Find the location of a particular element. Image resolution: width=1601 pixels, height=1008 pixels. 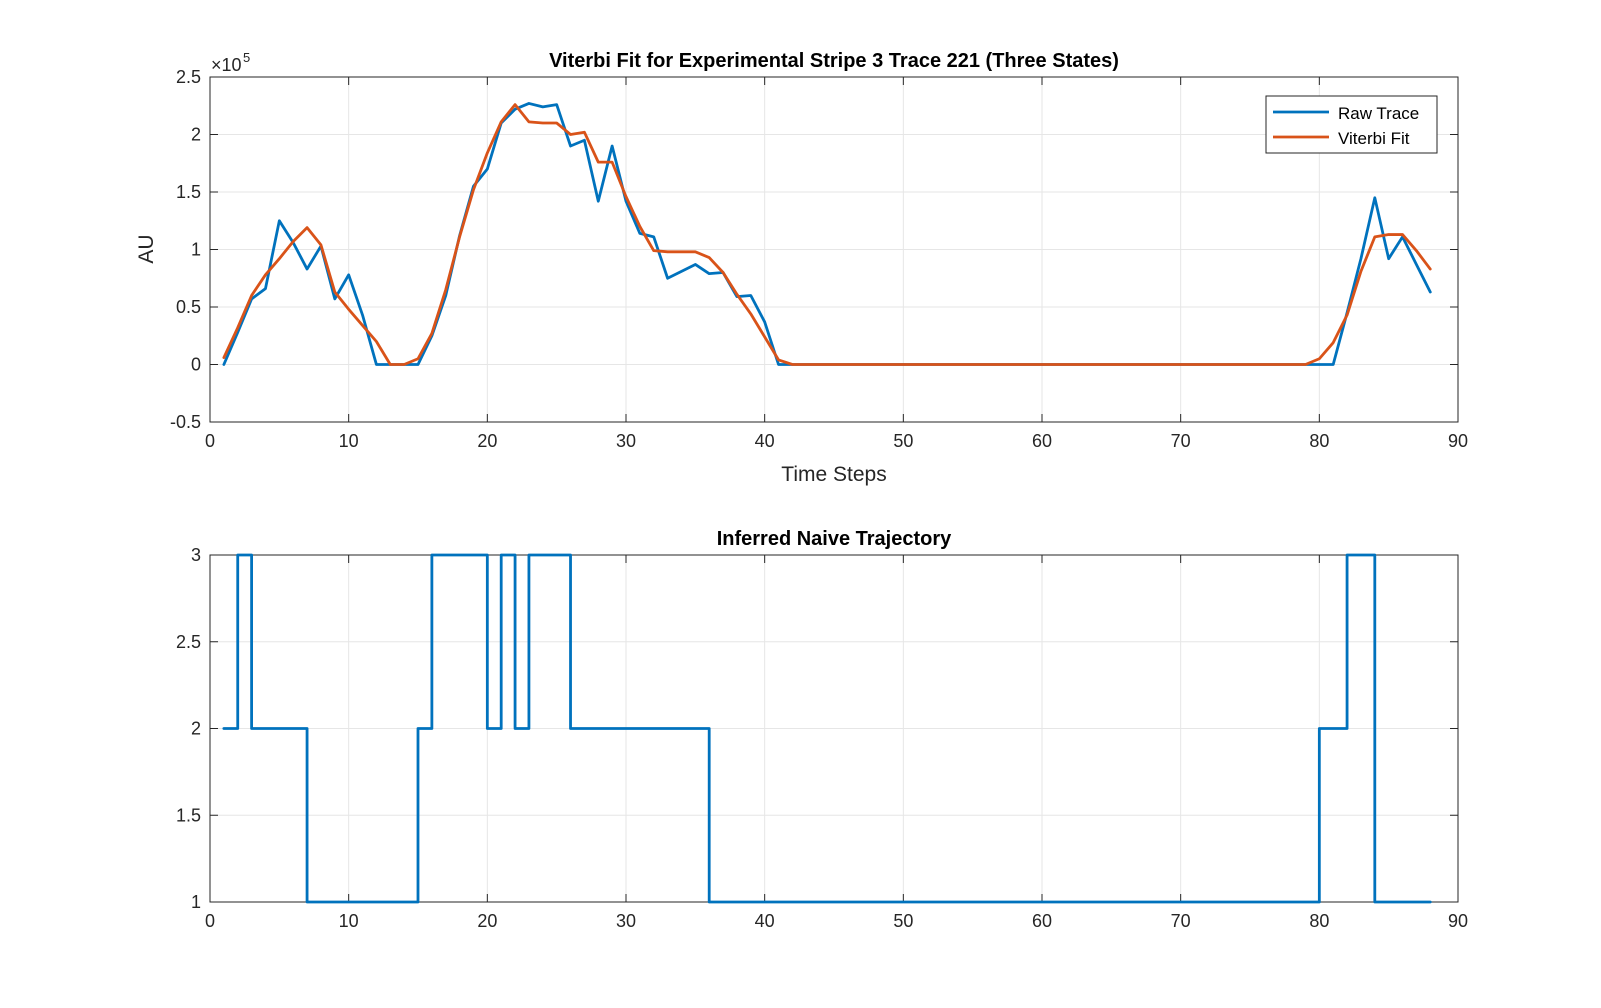

y-exponent-power: 5 is located at coordinates (246, 57).